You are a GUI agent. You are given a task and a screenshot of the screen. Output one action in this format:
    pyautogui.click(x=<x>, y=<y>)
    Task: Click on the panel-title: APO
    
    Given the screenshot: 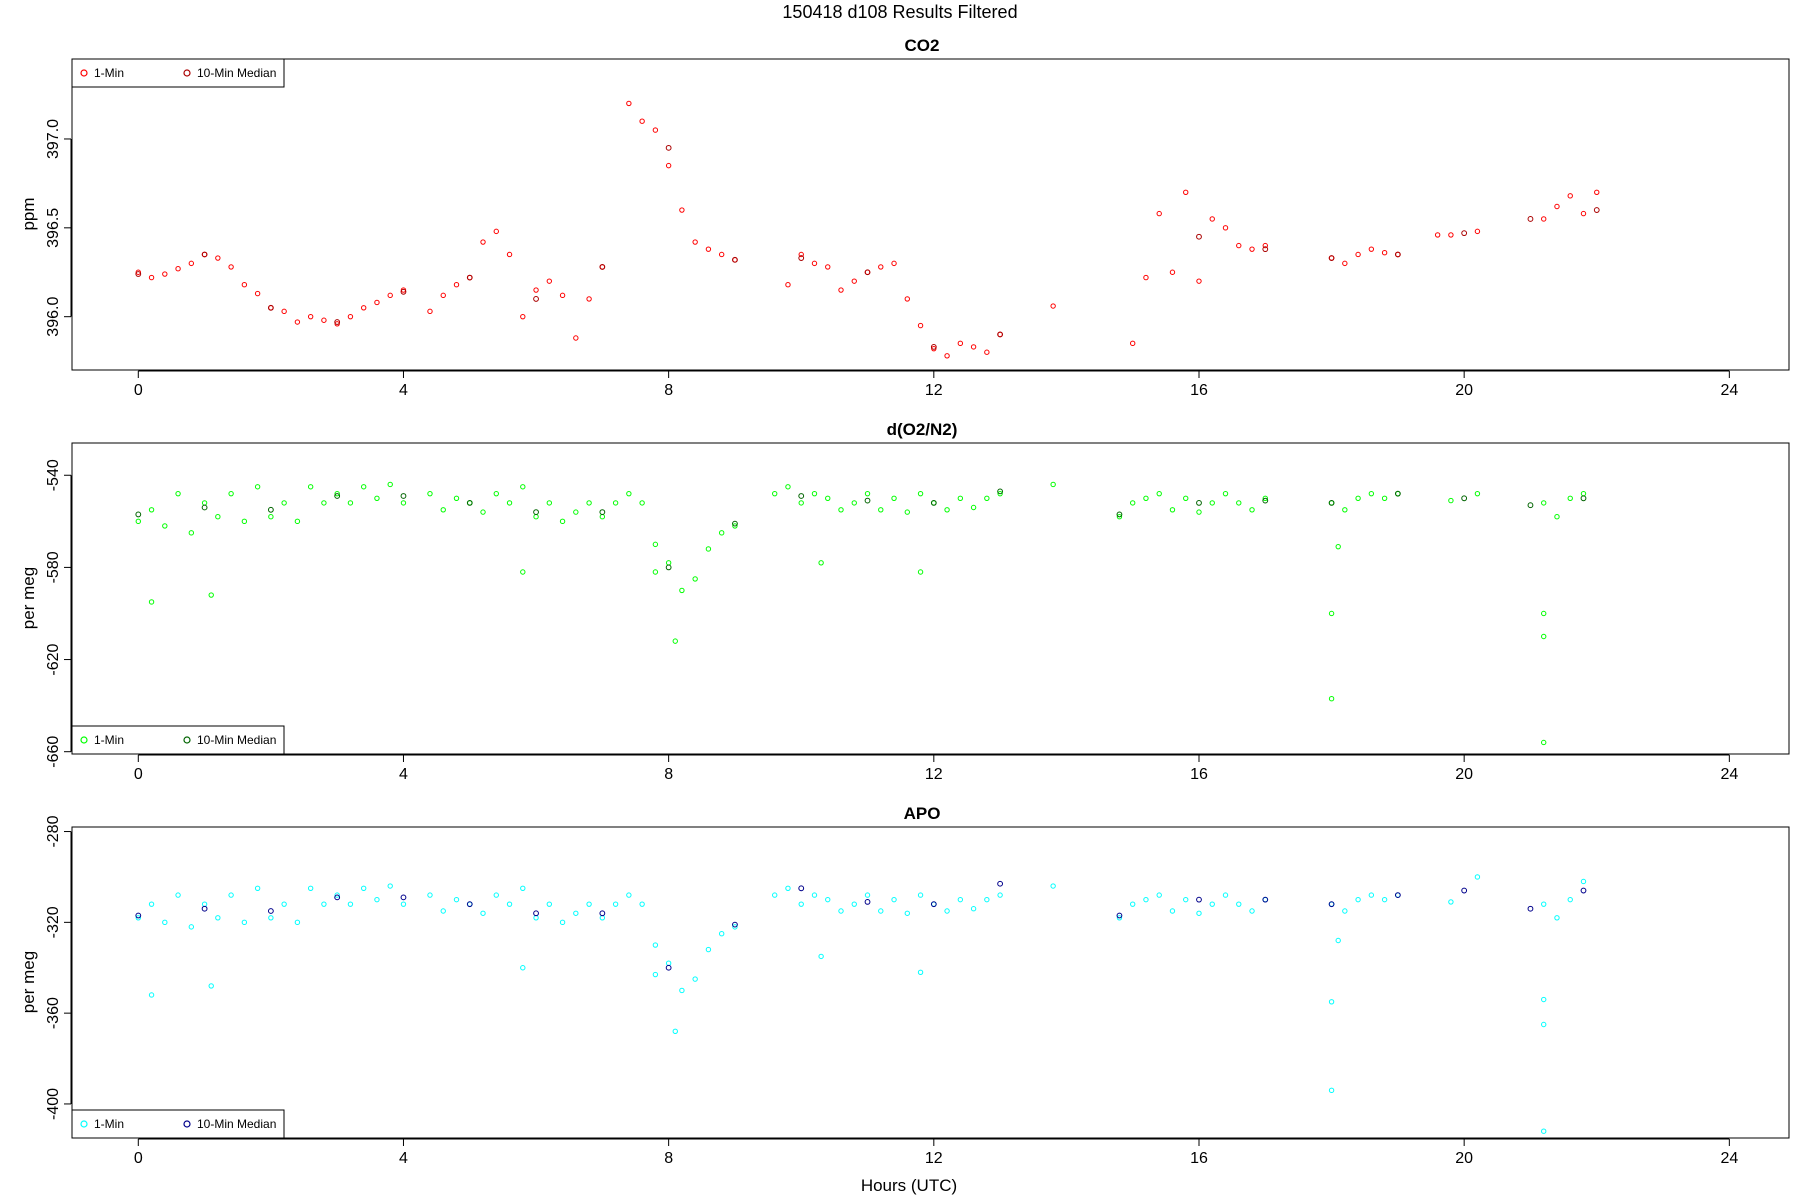 What is the action you would take?
    pyautogui.click(x=922, y=813)
    